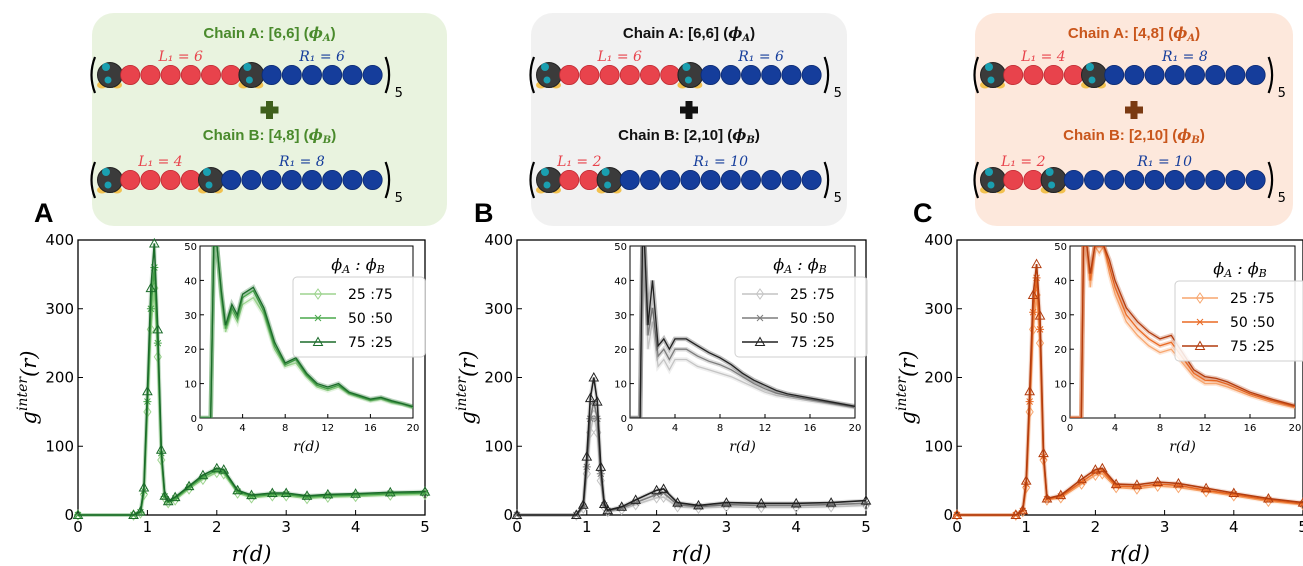  What do you see at coordinates (190, 75) in the screenshot?
I see `panel-0-chain-a-linker-bead` at bounding box center [190, 75].